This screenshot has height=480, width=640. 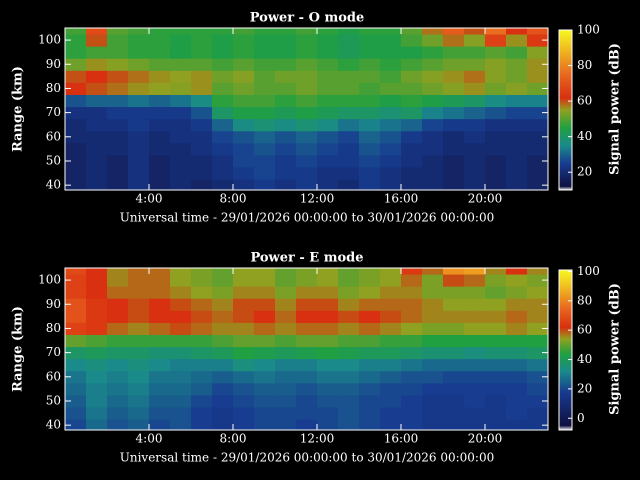 What do you see at coordinates (149, 199) in the screenshot?
I see `x-tick-label: 4:00` at bounding box center [149, 199].